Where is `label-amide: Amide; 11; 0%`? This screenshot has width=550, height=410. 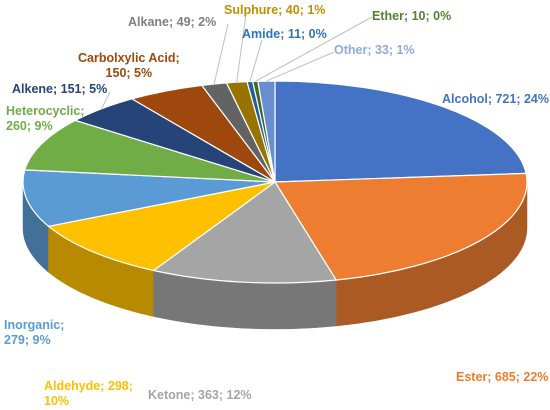 label-amide: Amide; 11; 0% is located at coordinates (284, 34).